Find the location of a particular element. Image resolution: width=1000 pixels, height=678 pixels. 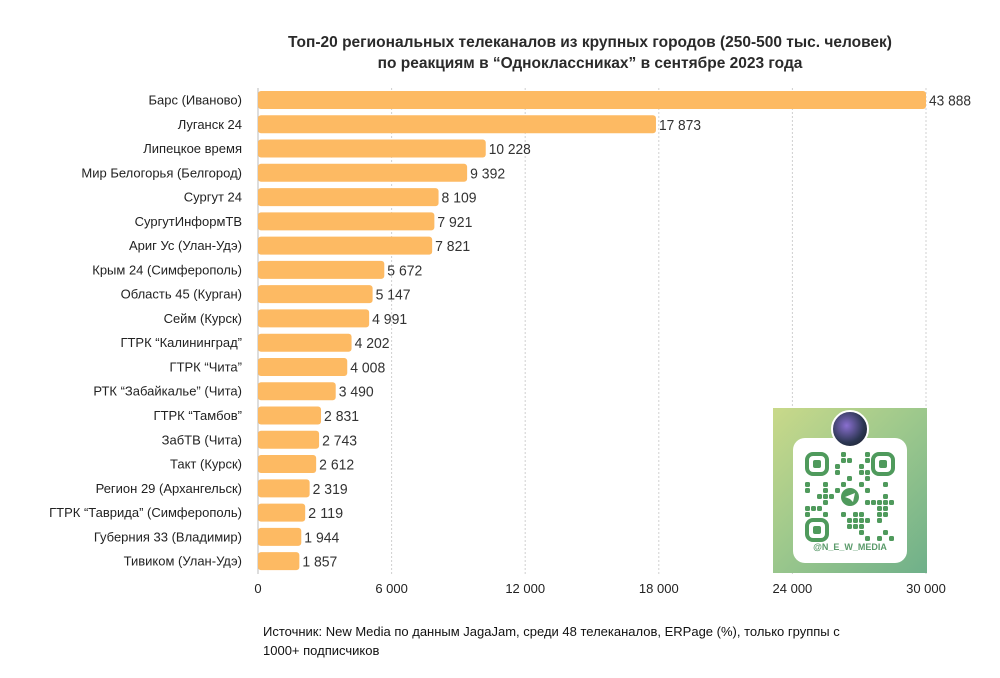

qr-code-card: @N_E_W_MEDIA is located at coordinates (850, 490).